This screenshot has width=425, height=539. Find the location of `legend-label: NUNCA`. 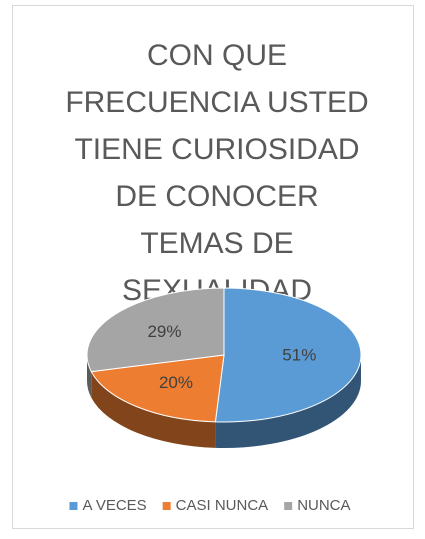

legend-label: NUNCA is located at coordinates (323, 505).